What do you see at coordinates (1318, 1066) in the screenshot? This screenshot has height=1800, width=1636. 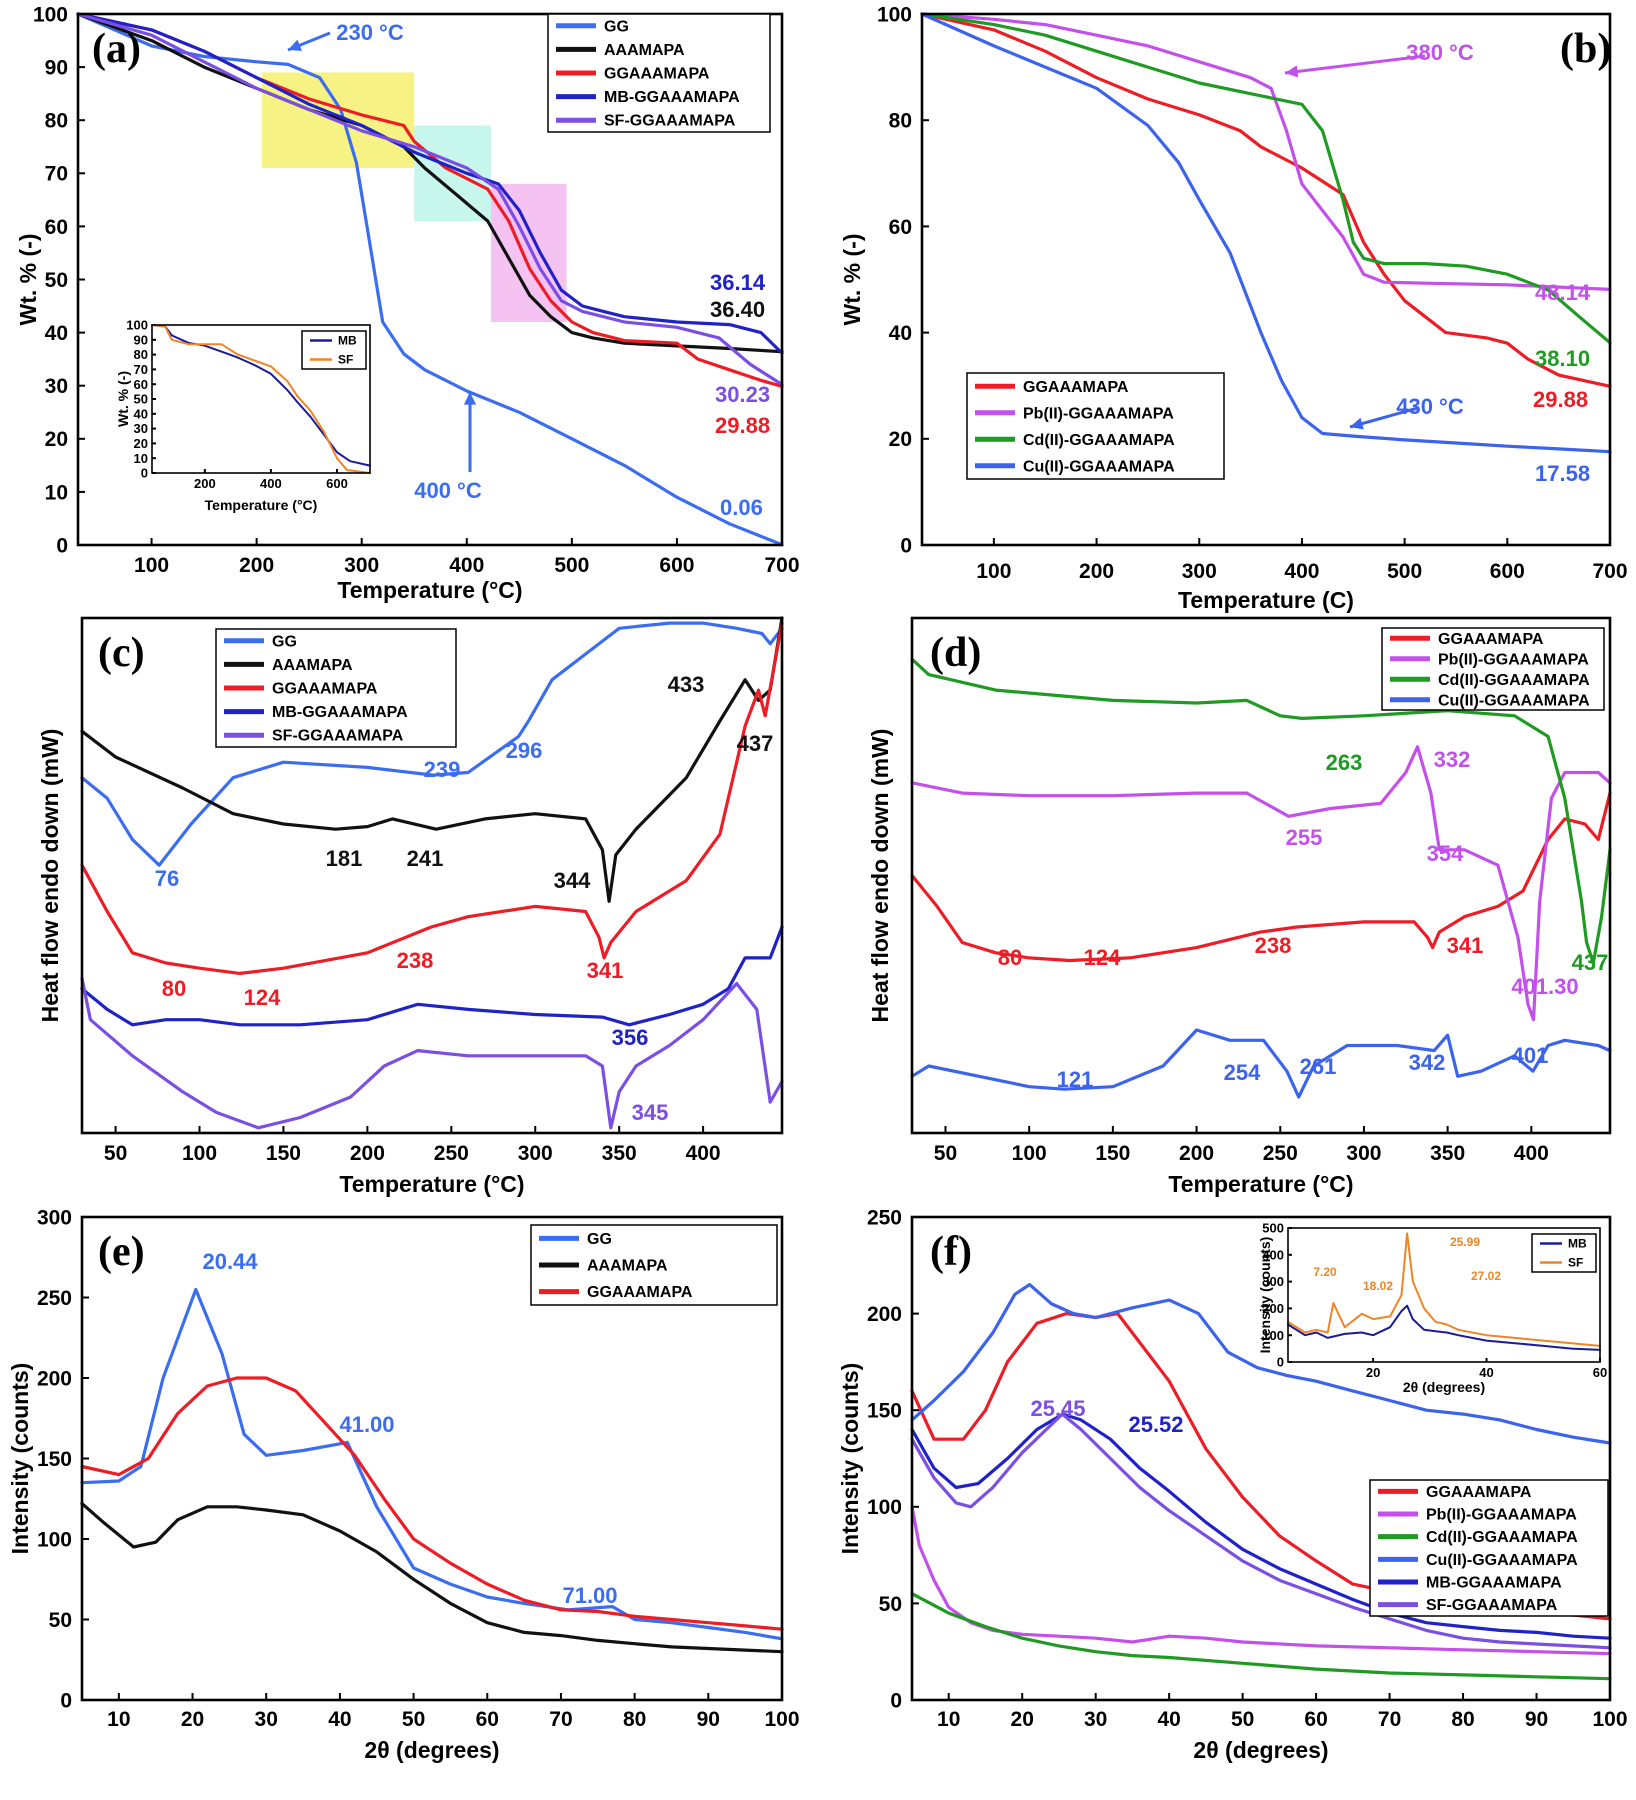 I see `annotation-label: 261` at bounding box center [1318, 1066].